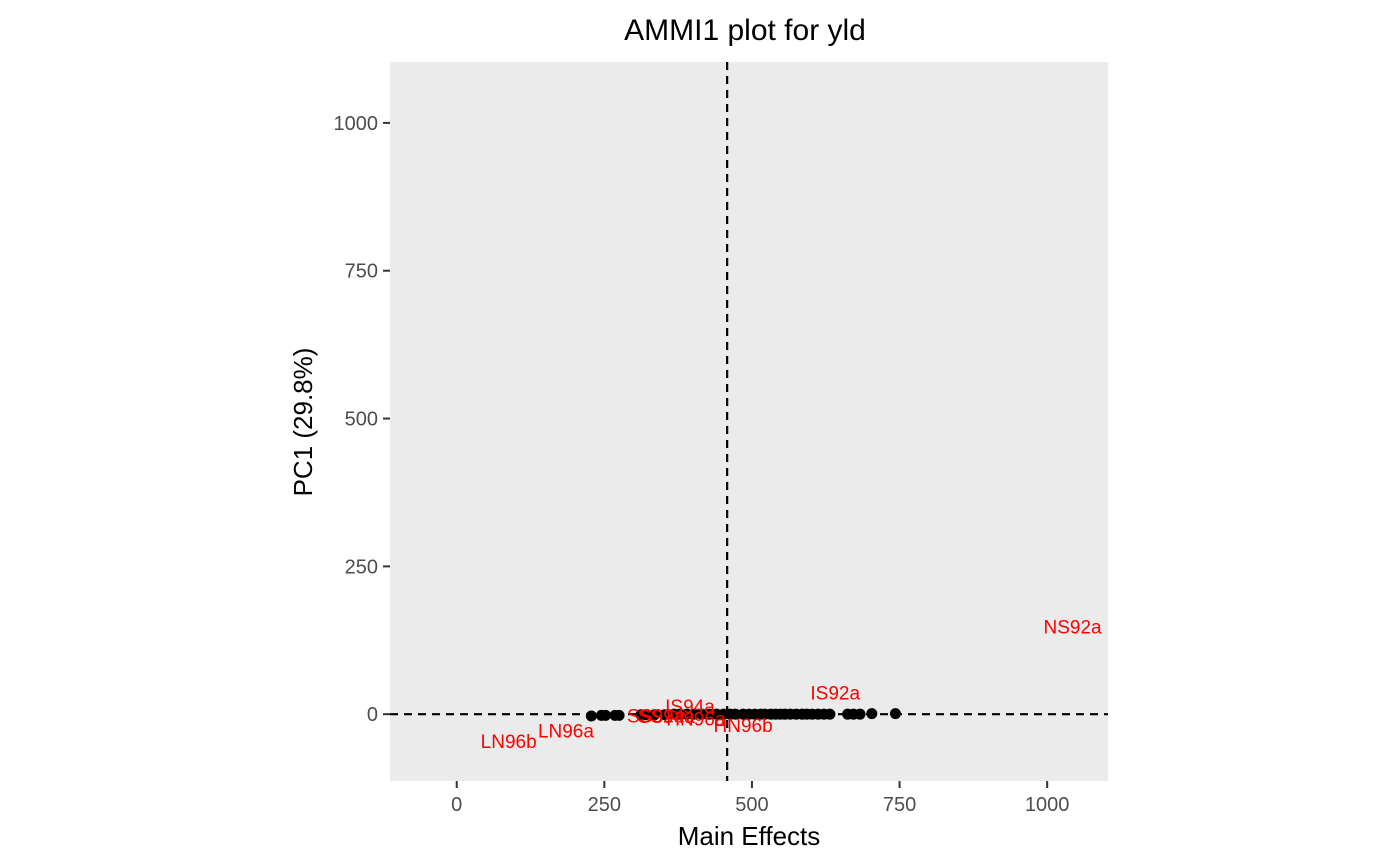 The width and height of the screenshot is (1400, 866). I want to click on environment-label: SS94a, so click(666, 717).